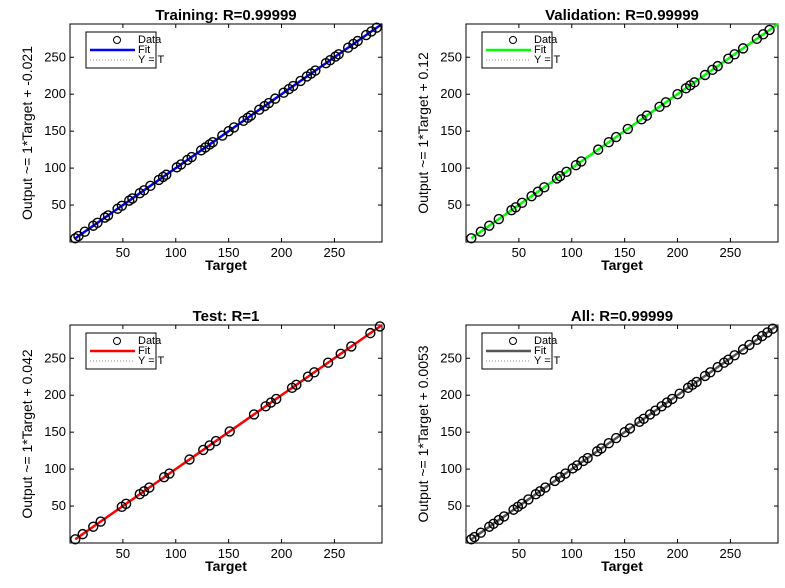 The height and width of the screenshot is (588, 785). I want to click on chart-title: Validation: R=0.99999, so click(622, 15).